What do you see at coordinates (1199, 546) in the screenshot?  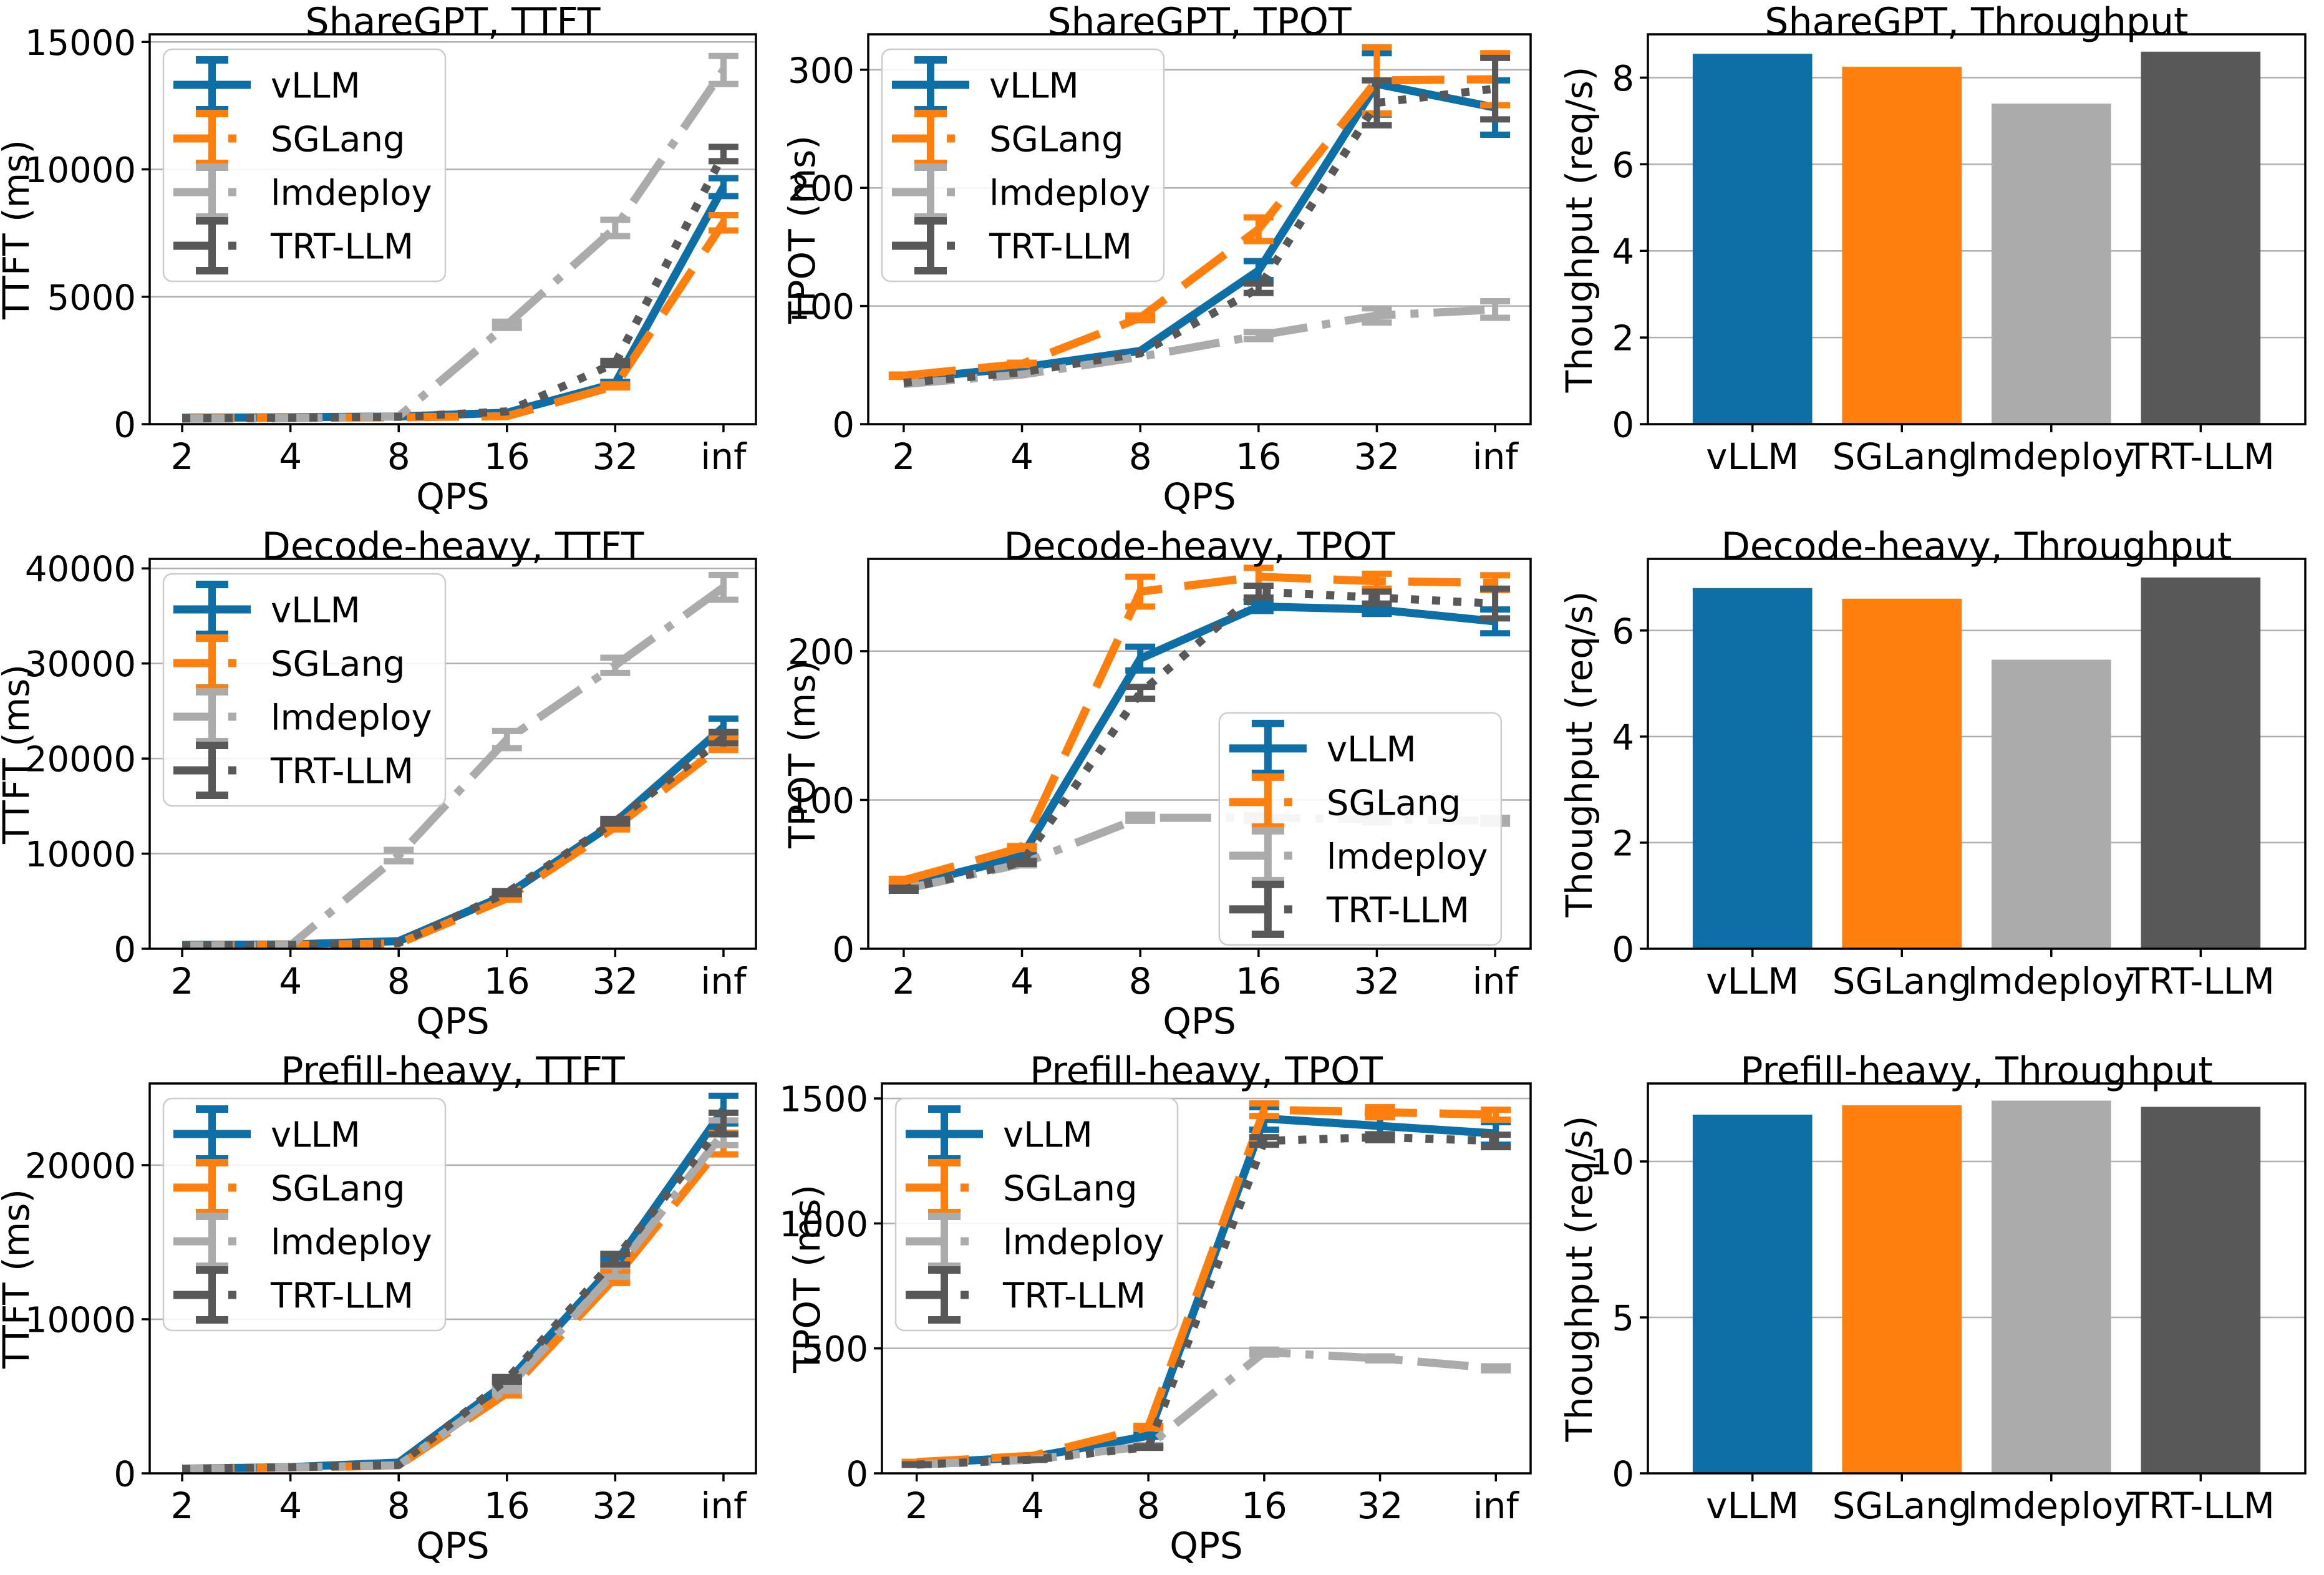 I see `chart-title: Decode-heavy, TPOT` at bounding box center [1199, 546].